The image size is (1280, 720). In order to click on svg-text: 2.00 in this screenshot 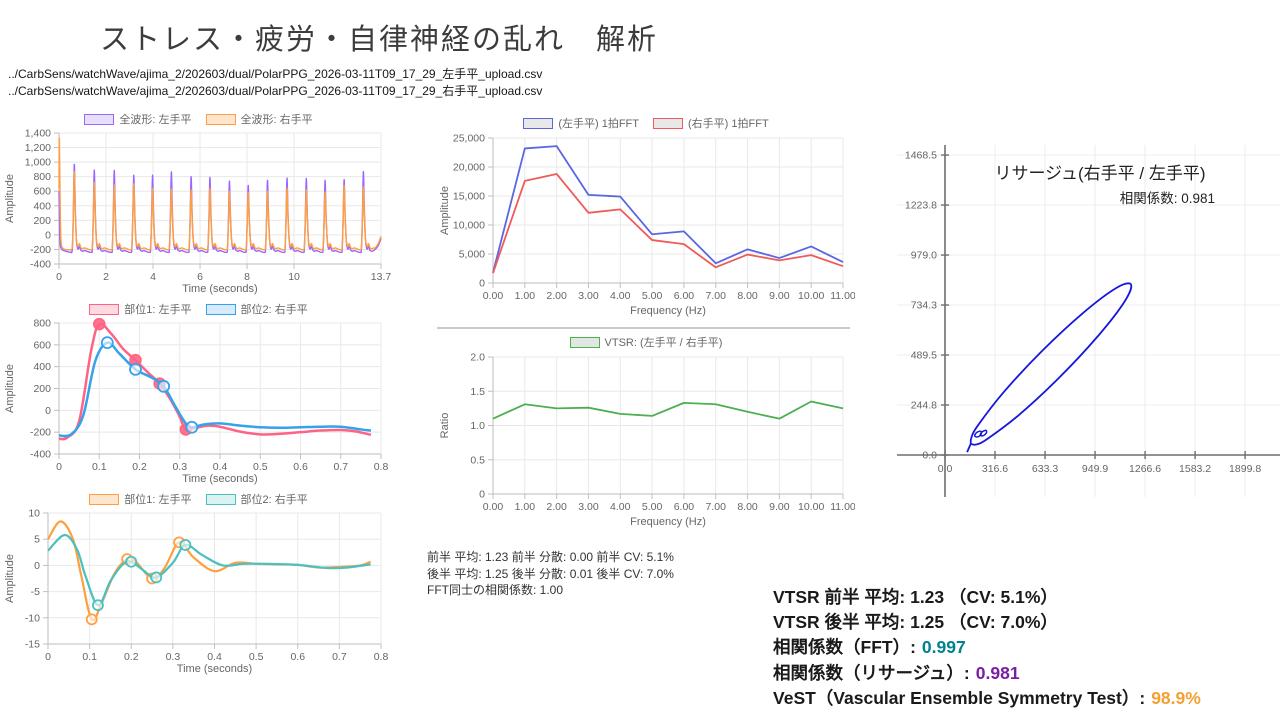, I will do `click(556, 296)`.